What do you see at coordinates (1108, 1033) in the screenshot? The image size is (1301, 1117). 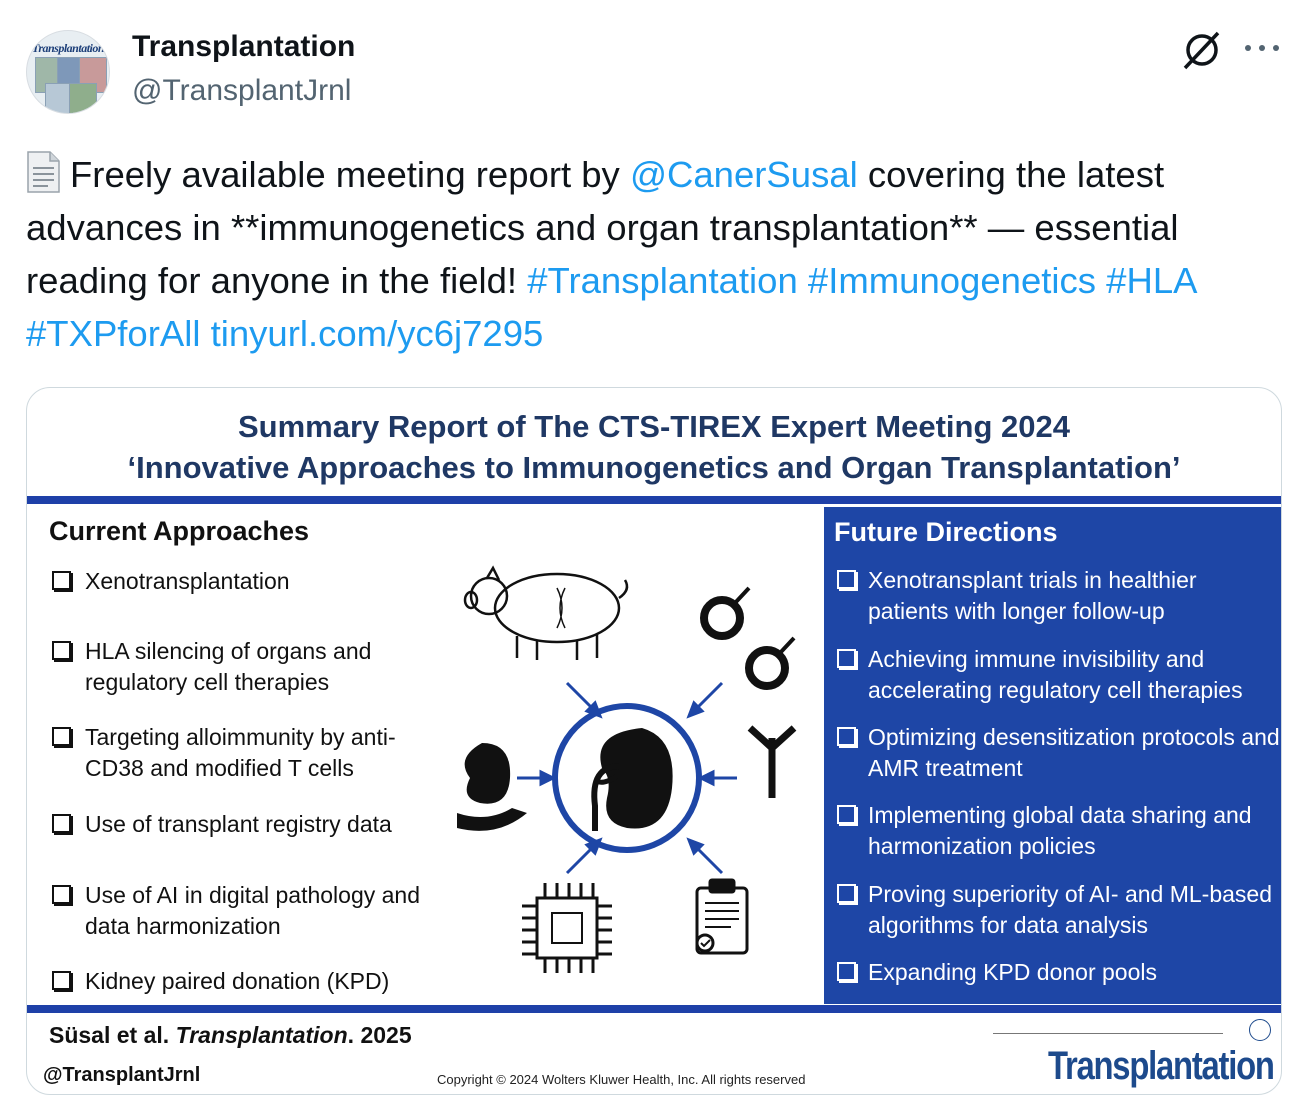 I see `logo-rule` at bounding box center [1108, 1033].